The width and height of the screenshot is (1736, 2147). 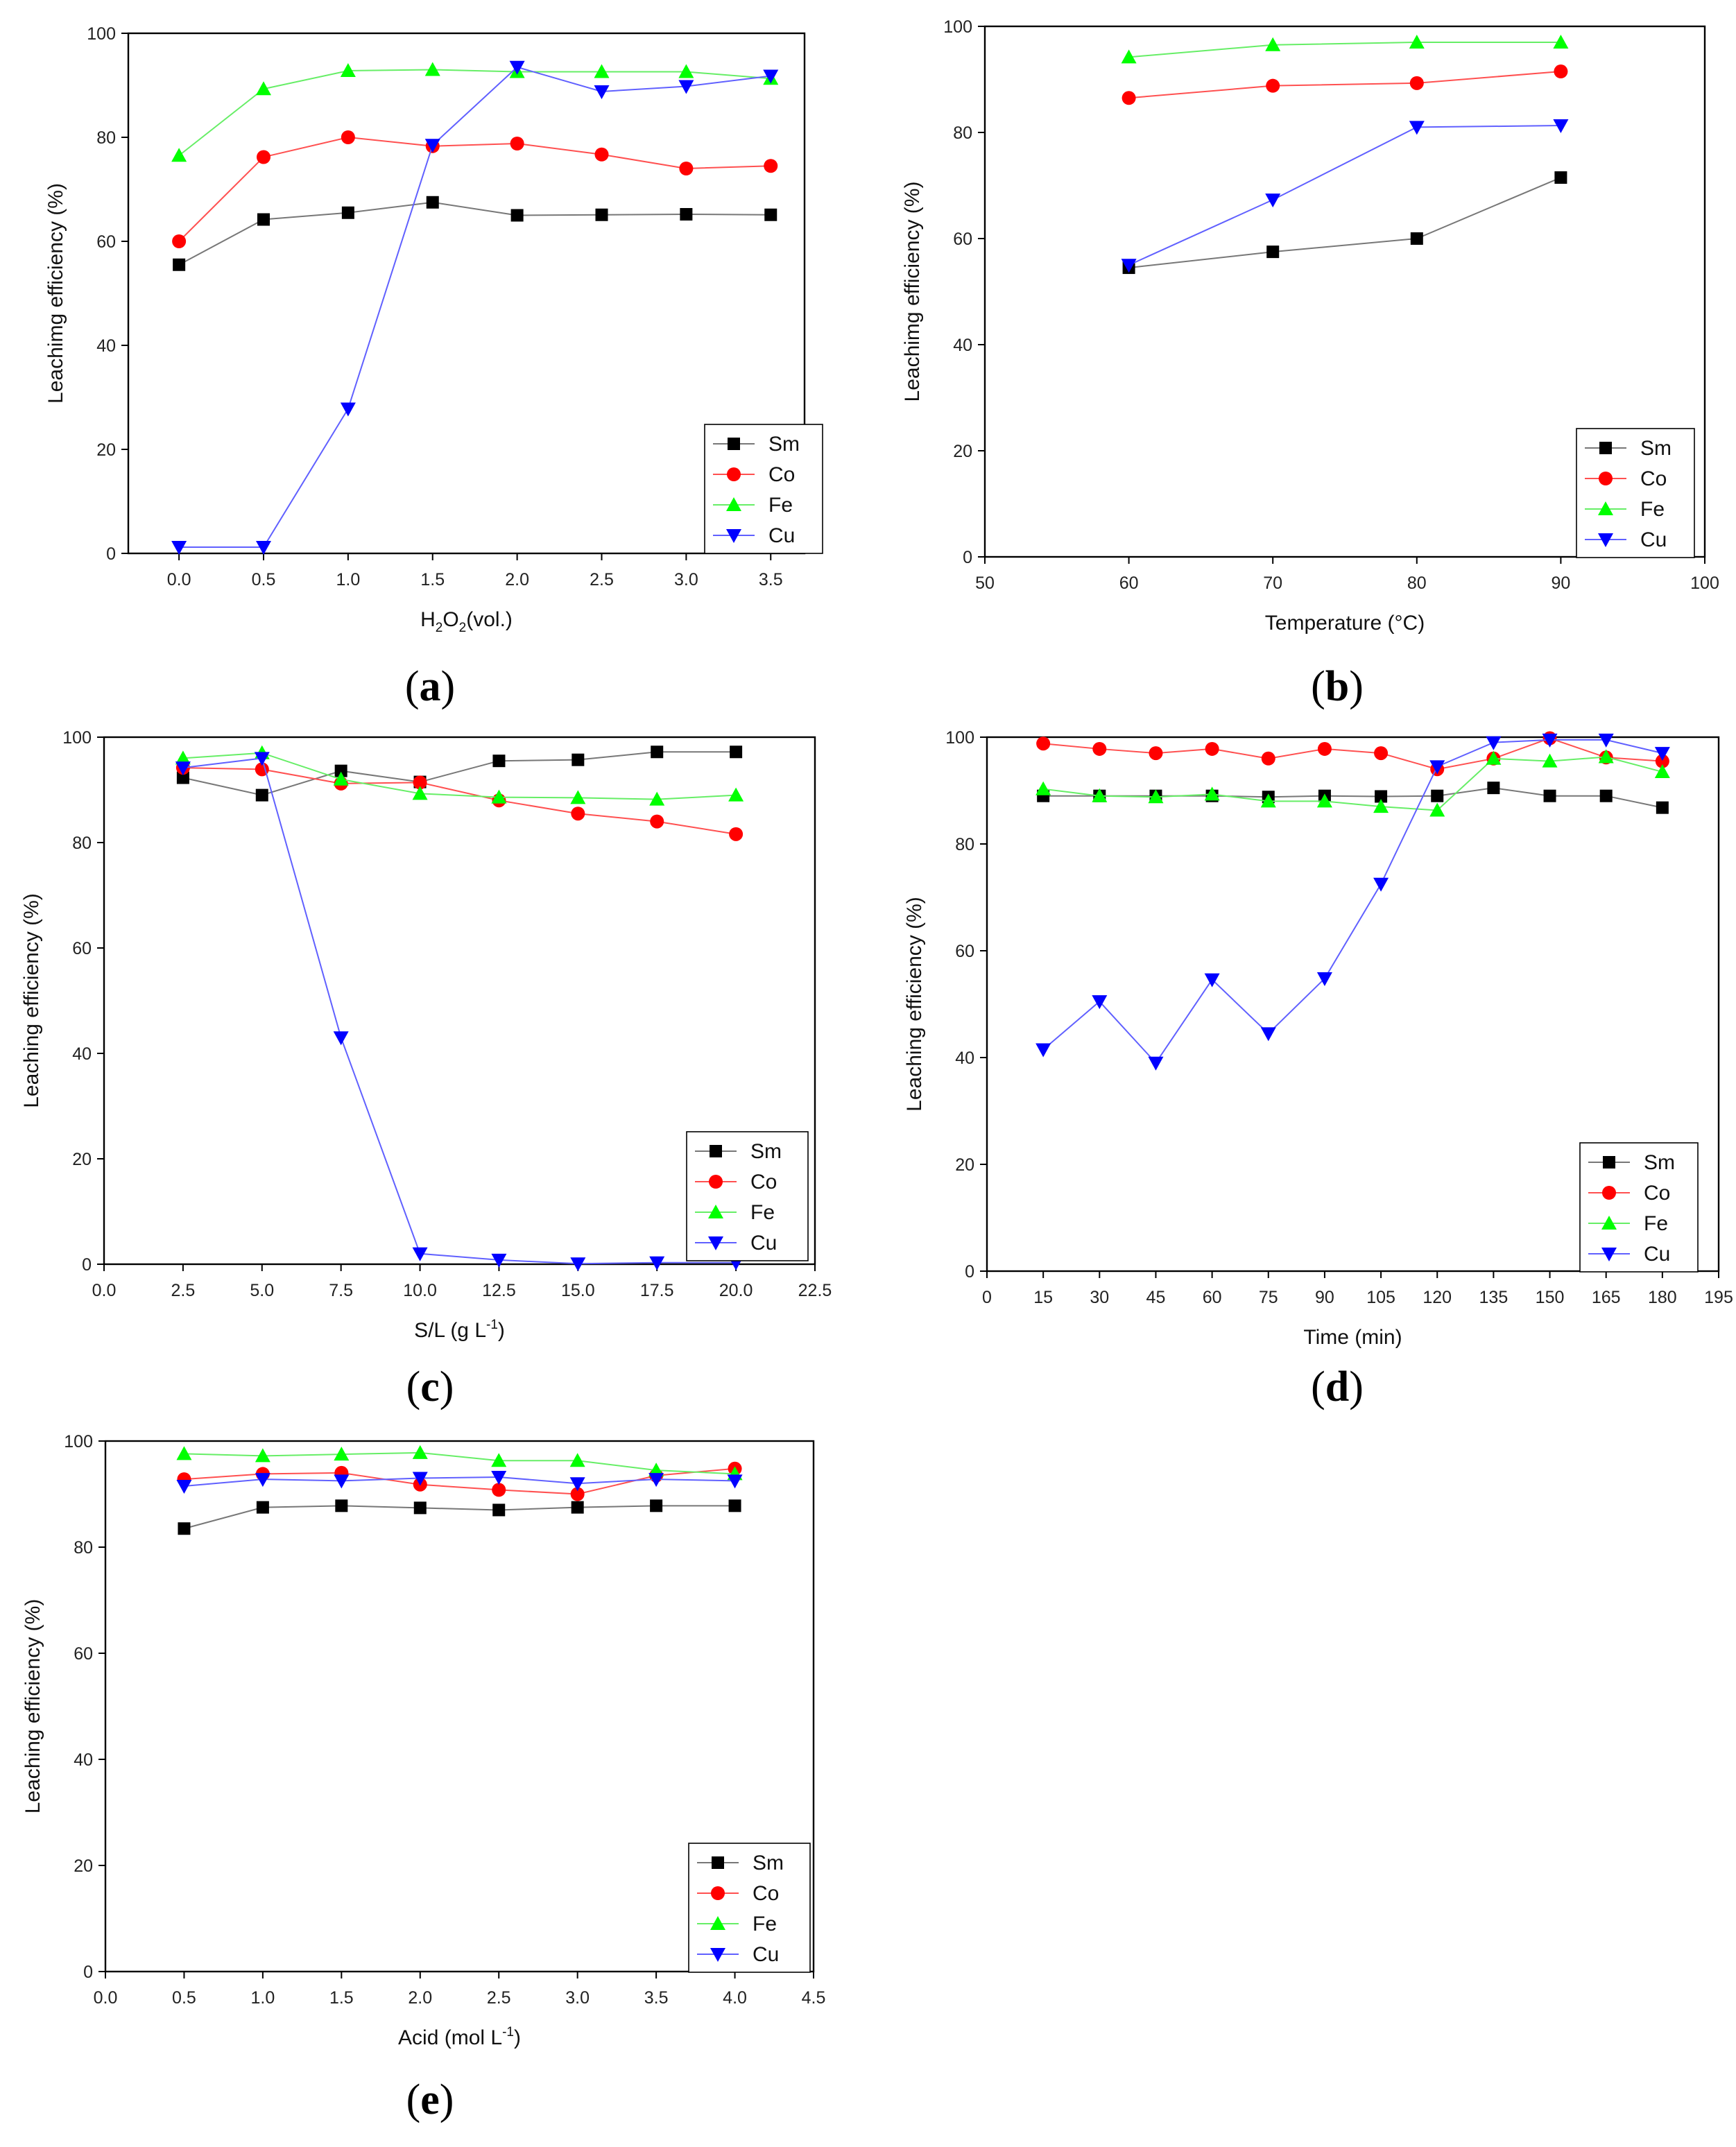 I want to click on x-tick-label-b: 80, so click(x=1417, y=583).